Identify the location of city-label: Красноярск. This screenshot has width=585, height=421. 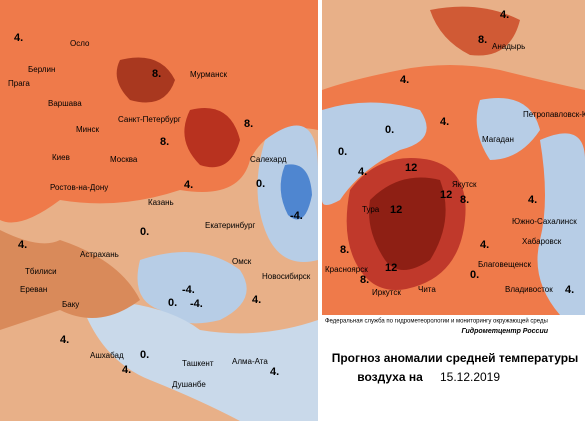
(346, 269).